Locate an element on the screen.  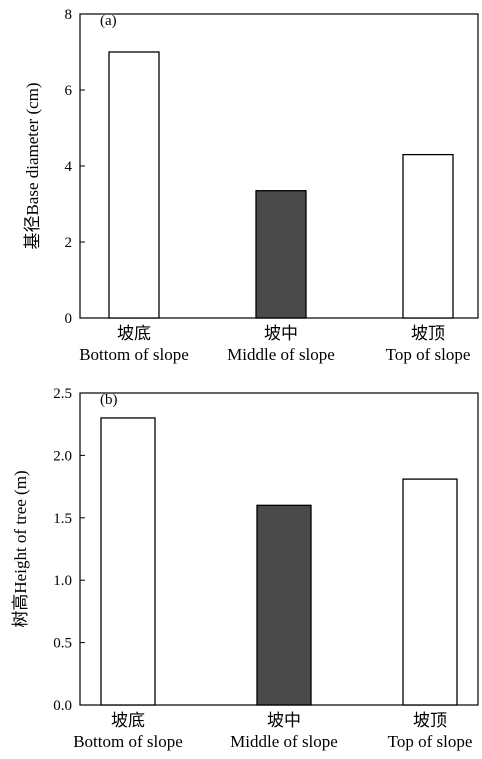
y-tick-label: 4 is located at coordinates (69, 167).